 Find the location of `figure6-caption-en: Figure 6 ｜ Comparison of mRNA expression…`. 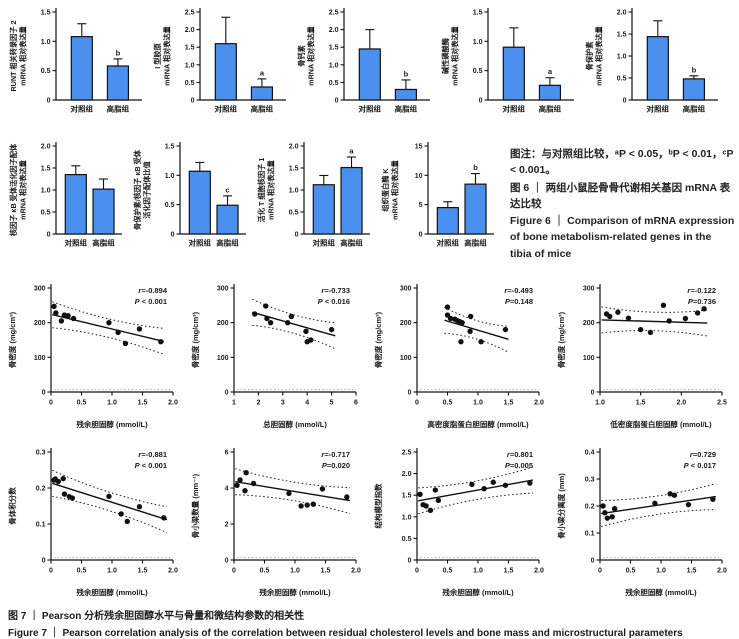

figure6-caption-en: Figure 6 ｜ Comparison of mRNA expression… is located at coordinates (622, 237).